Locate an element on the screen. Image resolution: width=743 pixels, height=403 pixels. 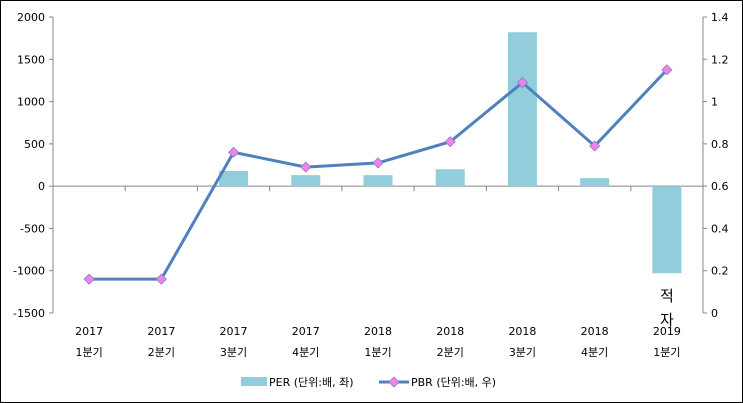
right-tick-label: 0 is located at coordinates (714, 313).